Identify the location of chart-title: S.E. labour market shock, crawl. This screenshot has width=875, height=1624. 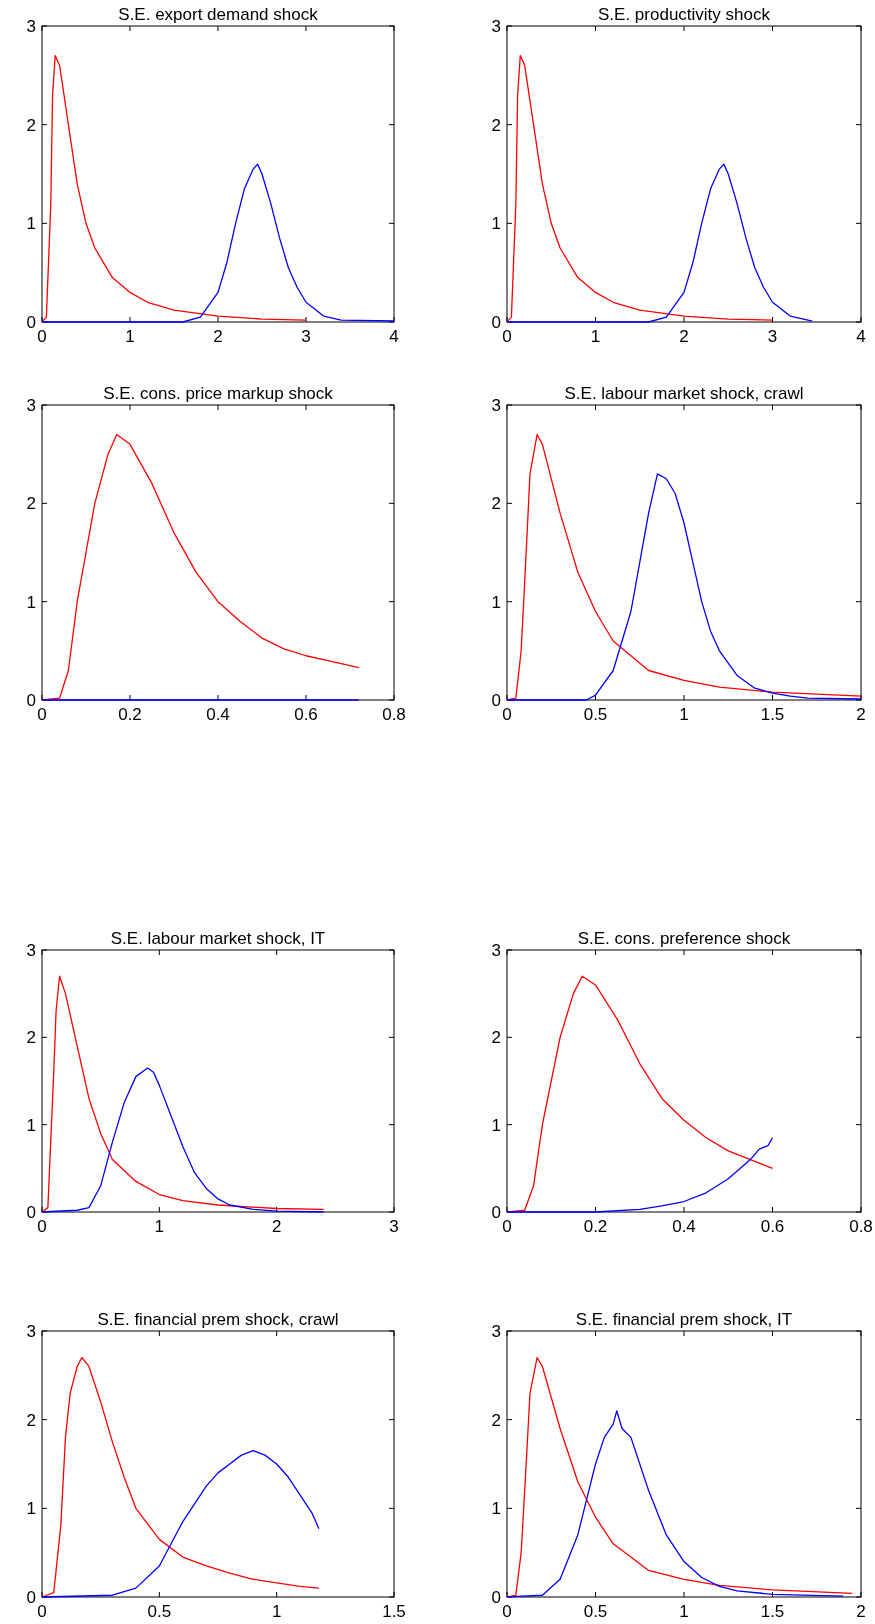
(684, 393).